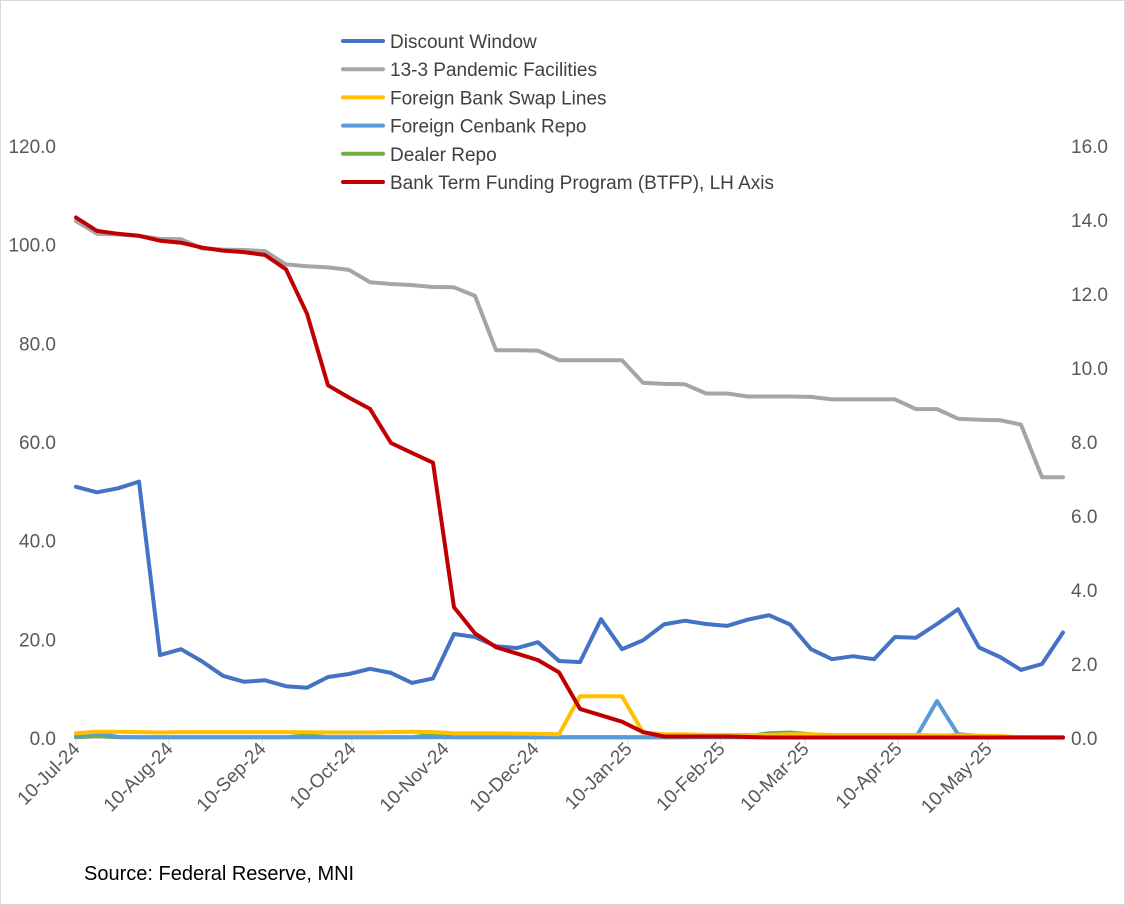  I want to click on x-tick-label: 10-Jan-25, so click(598, 776).